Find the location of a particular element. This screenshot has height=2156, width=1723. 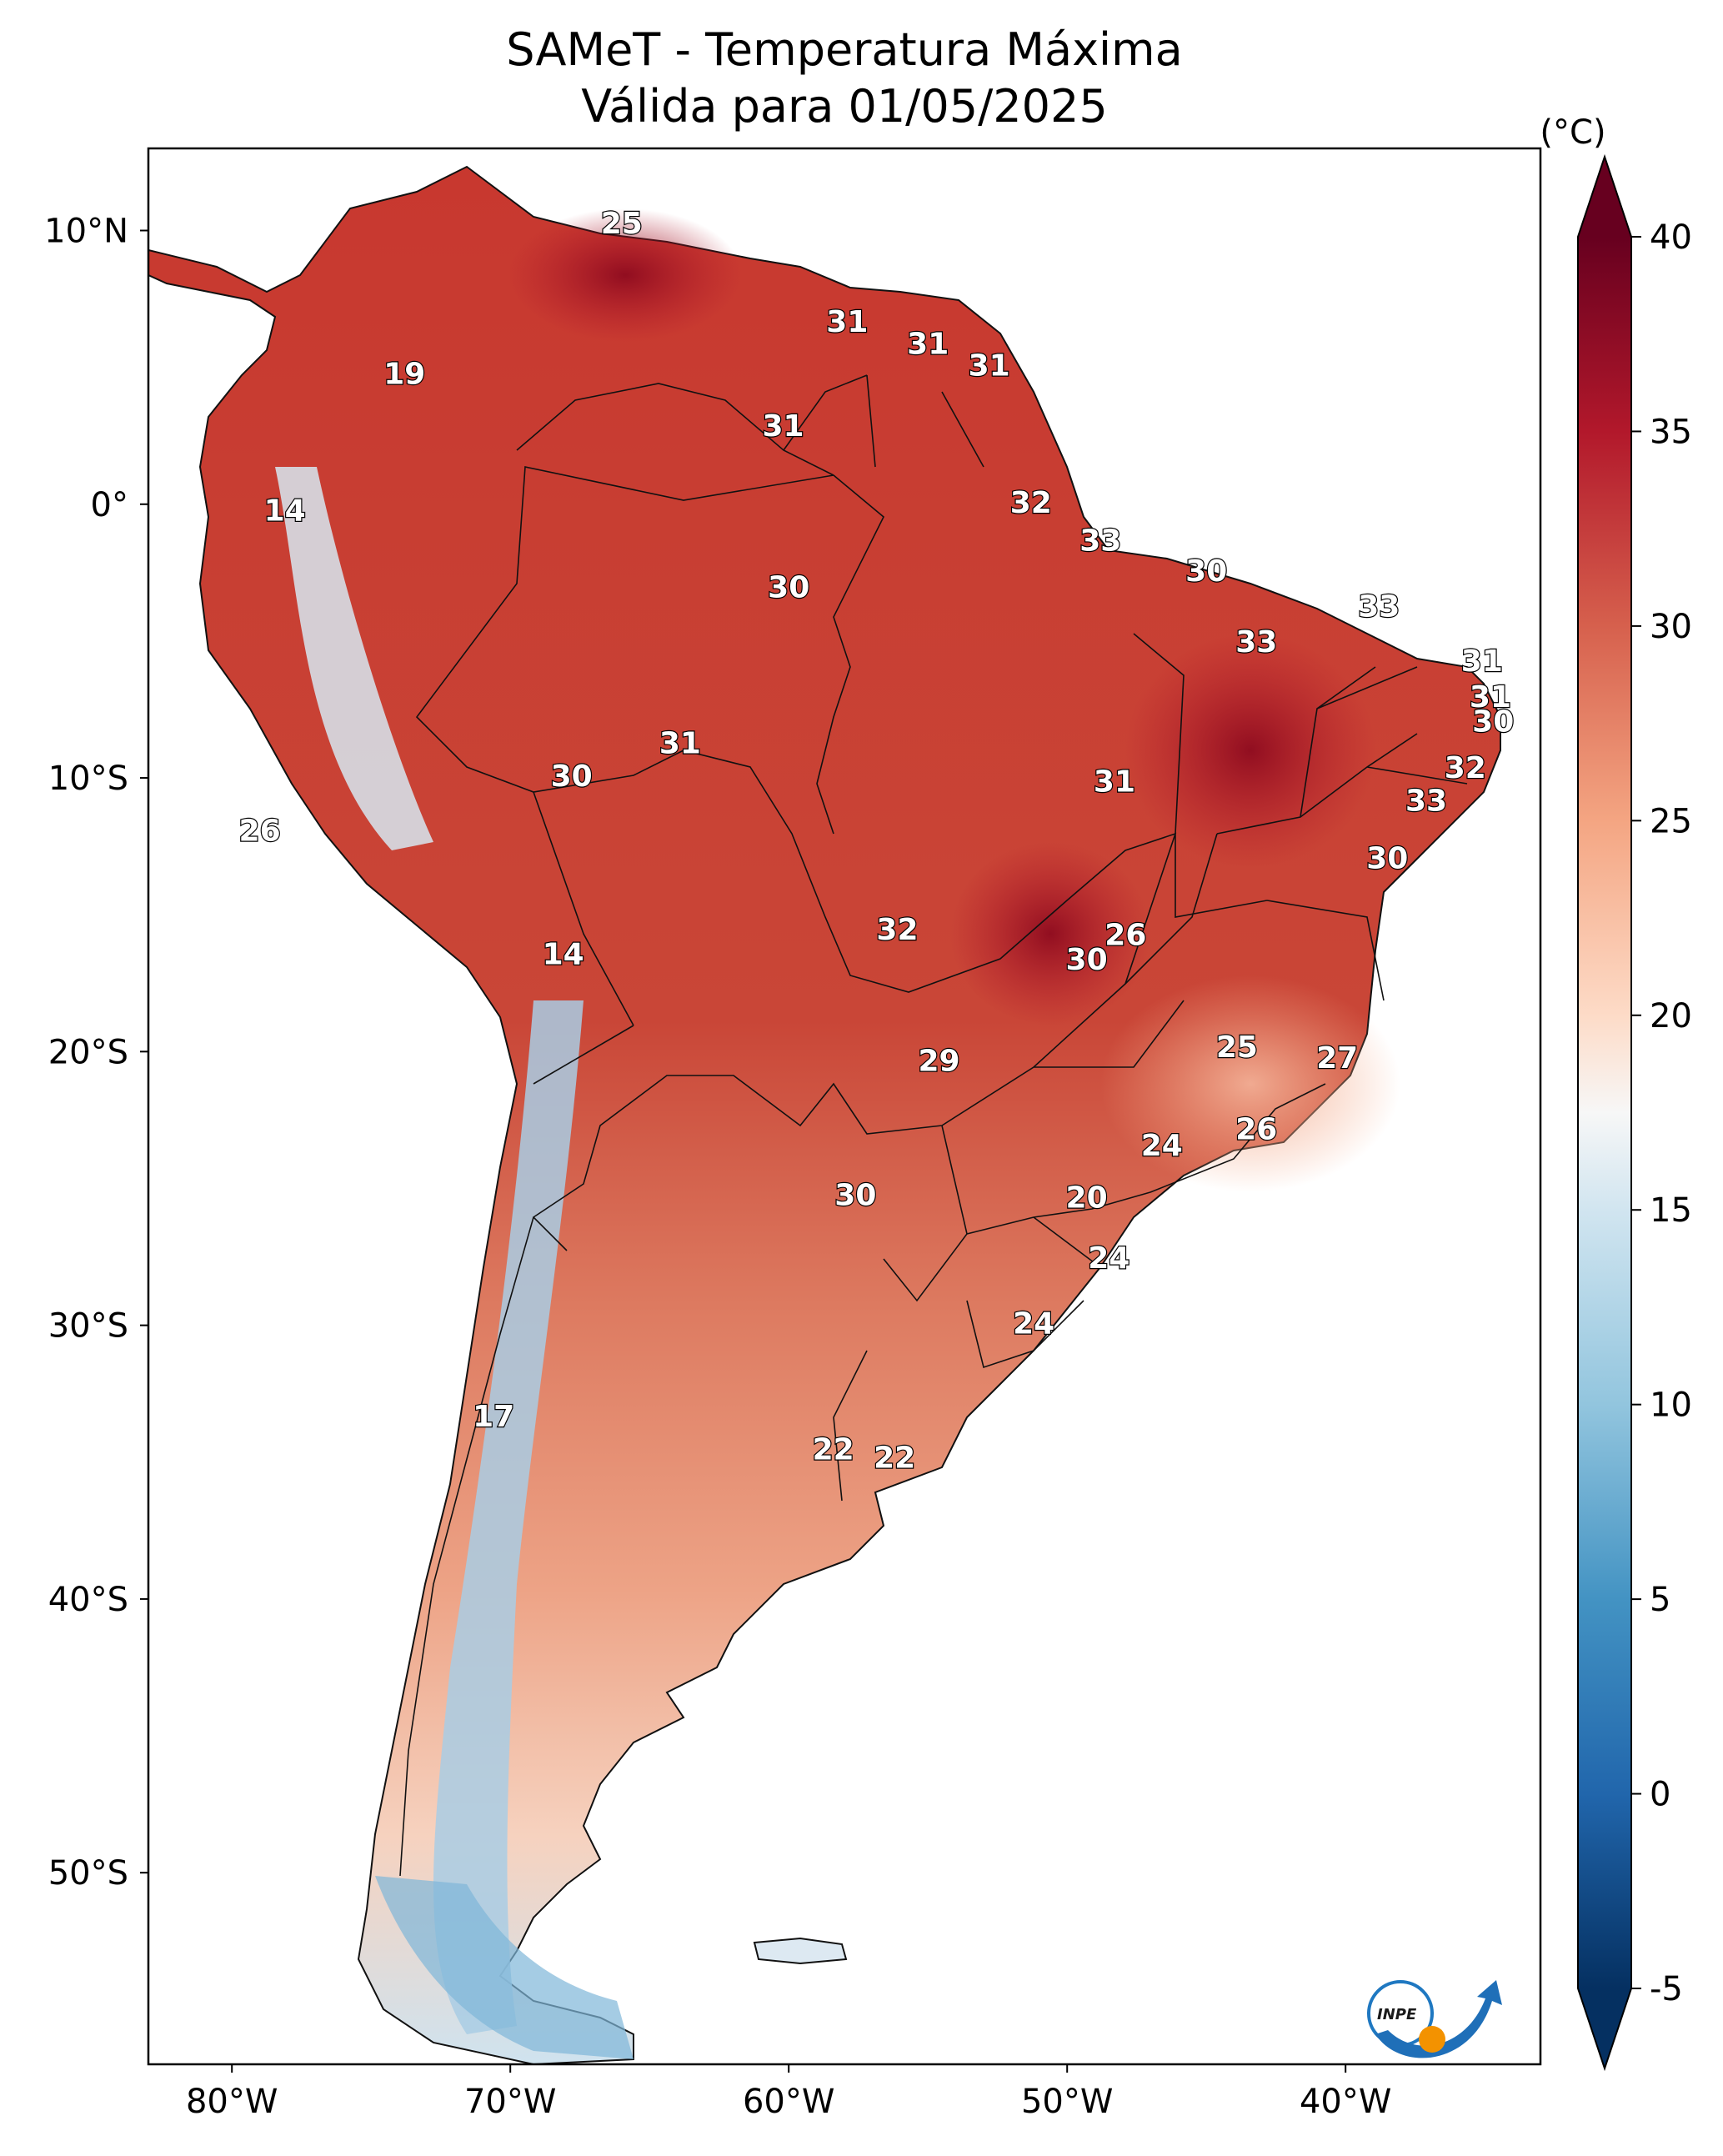

colorbar-tick-label: 40 is located at coordinates (1671, 237).